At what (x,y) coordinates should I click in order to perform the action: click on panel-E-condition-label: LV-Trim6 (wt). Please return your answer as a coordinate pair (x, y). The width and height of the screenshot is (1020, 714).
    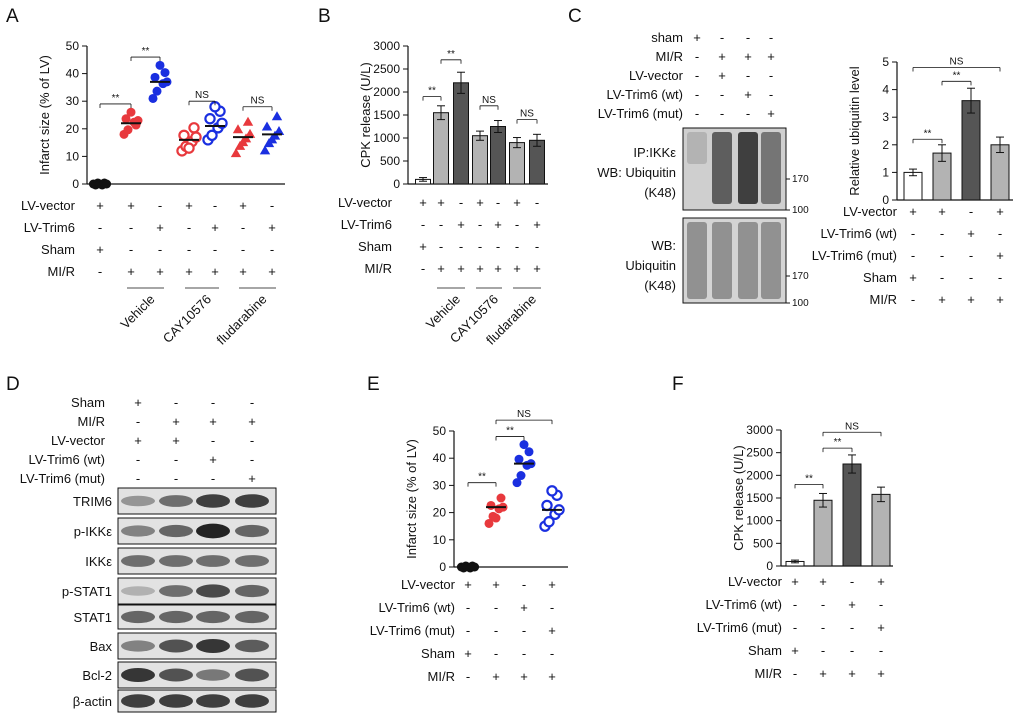
    Looking at the image, I should click on (416, 607).